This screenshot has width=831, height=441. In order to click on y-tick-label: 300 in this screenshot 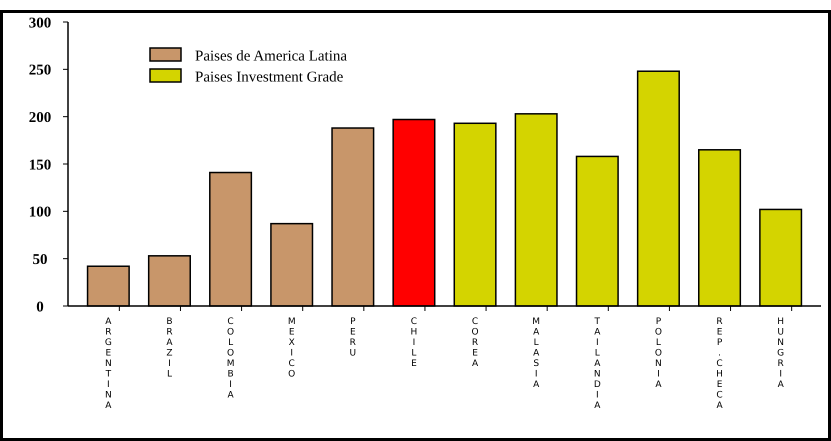, I will do `click(40, 23)`.